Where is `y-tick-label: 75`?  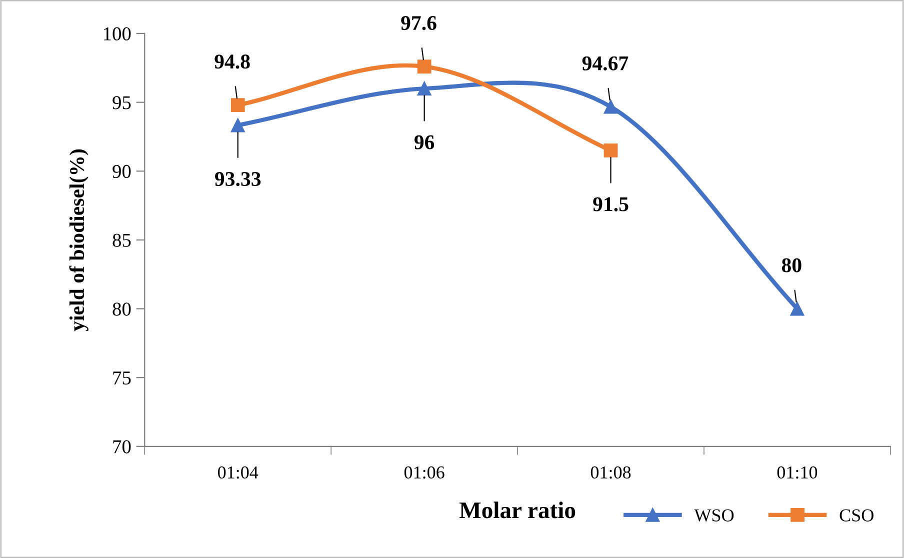
y-tick-label: 75 is located at coordinates (122, 378).